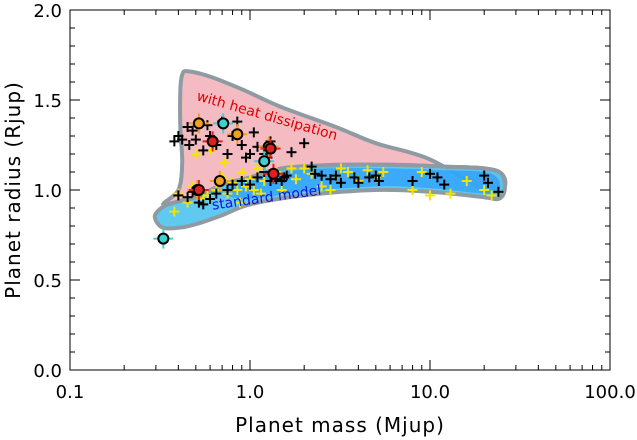  Describe the element at coordinates (70, 392) in the screenshot. I see `x-tick-label: 0.1` at that location.